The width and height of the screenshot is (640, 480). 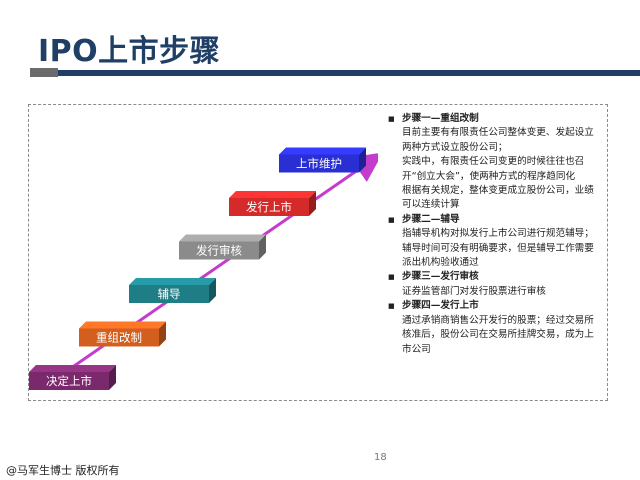 I want to click on step-box-4: 发行审核, so click(x=222, y=247).